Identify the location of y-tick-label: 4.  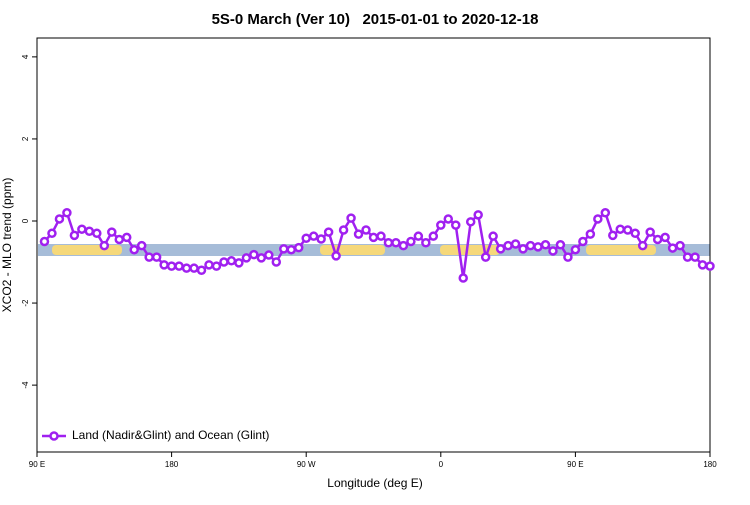
(25, 56).